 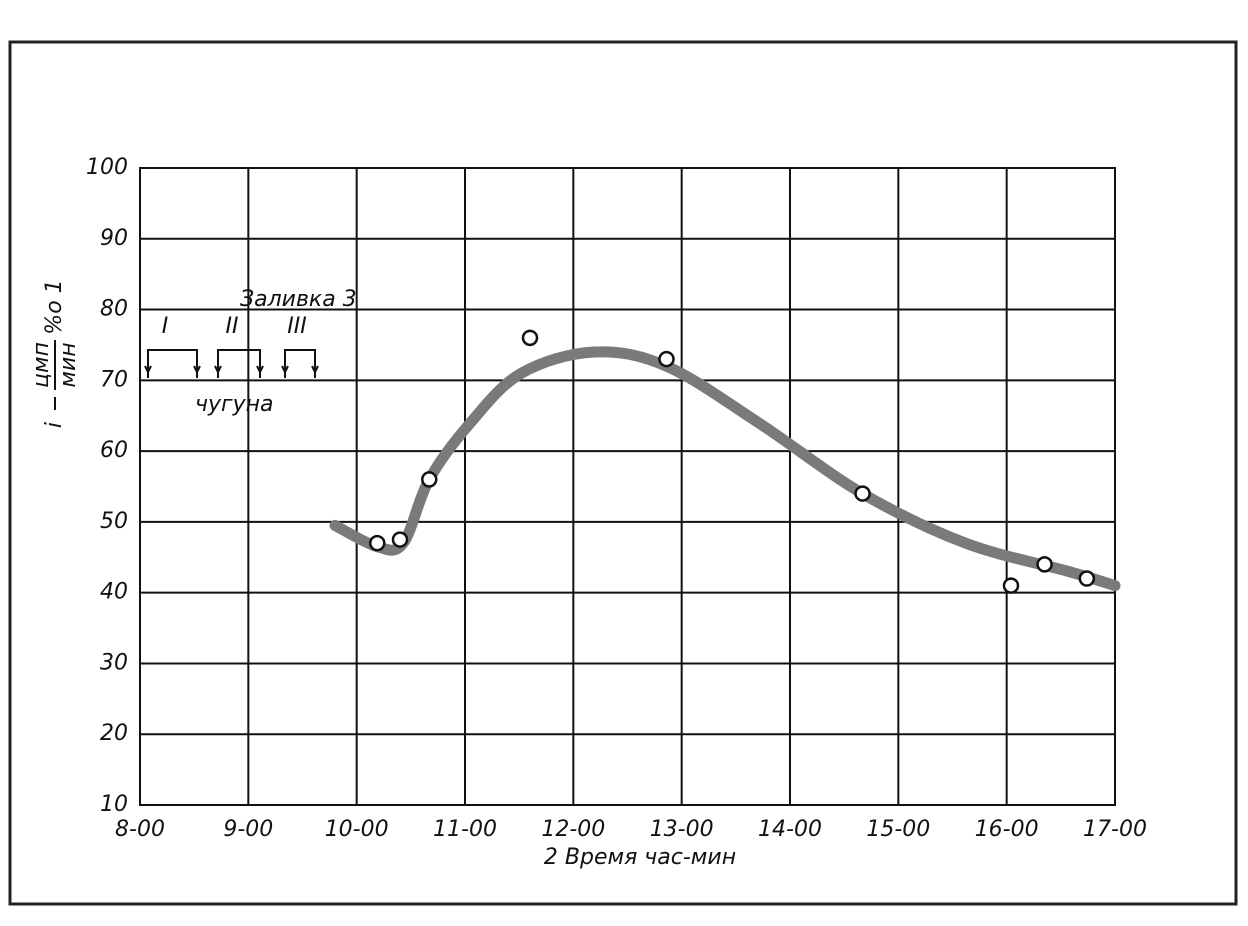 I want to click on stage-brackets, so click(x=231, y=363).